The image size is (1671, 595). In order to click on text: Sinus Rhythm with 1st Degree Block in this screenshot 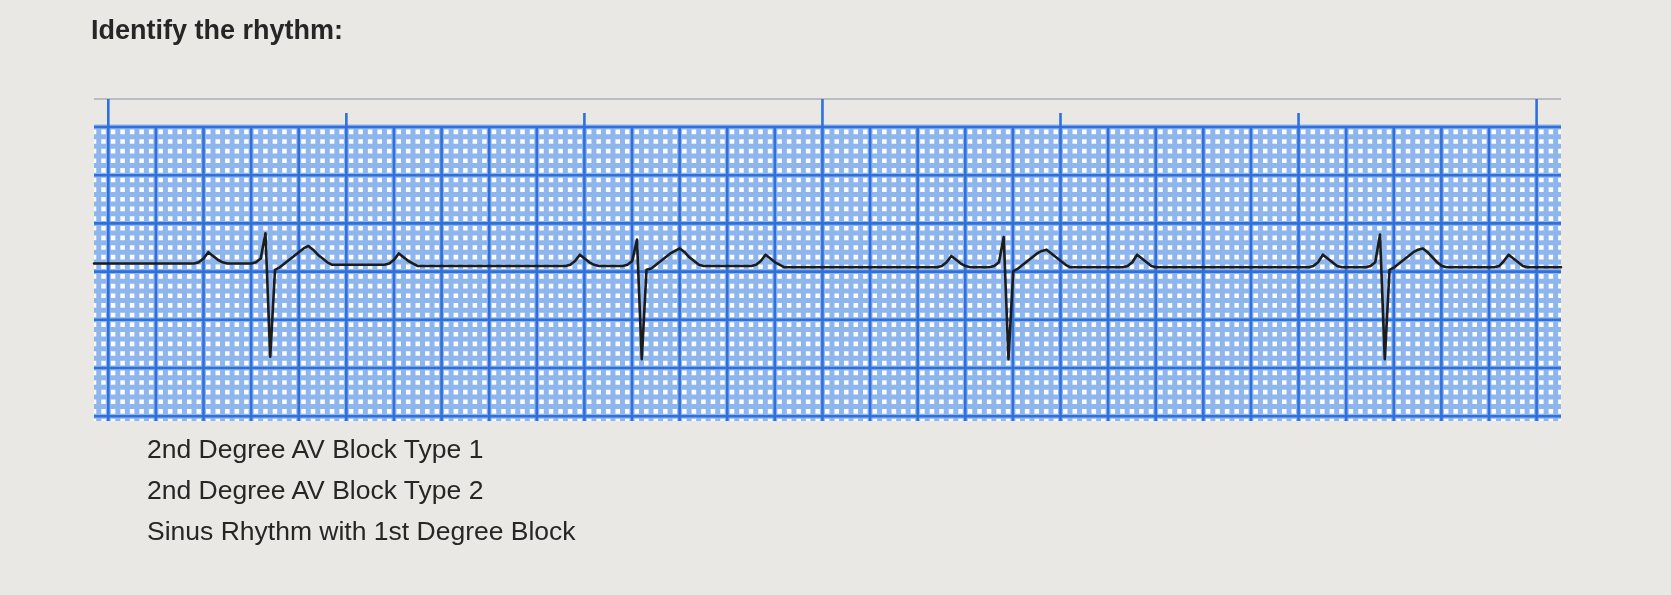, I will do `click(362, 531)`.